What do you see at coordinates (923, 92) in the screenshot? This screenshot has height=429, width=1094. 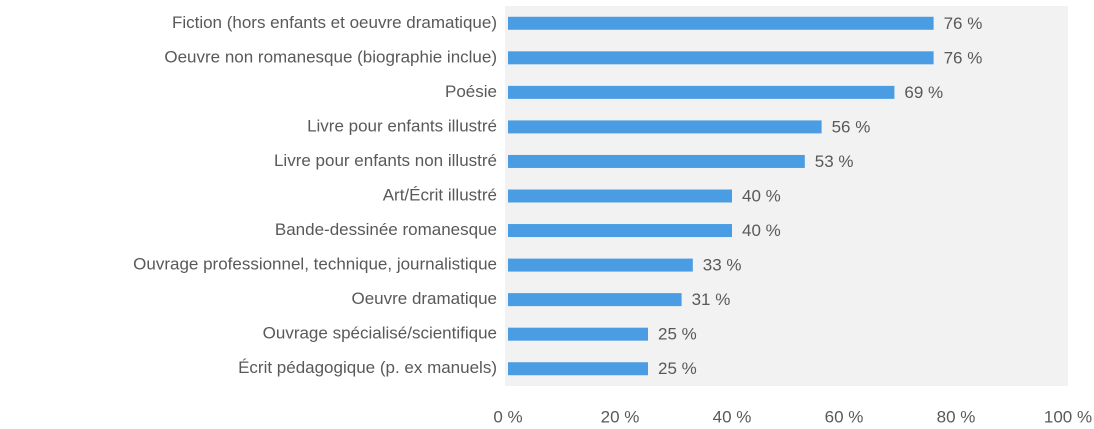 I see `value-label: 69 %` at bounding box center [923, 92].